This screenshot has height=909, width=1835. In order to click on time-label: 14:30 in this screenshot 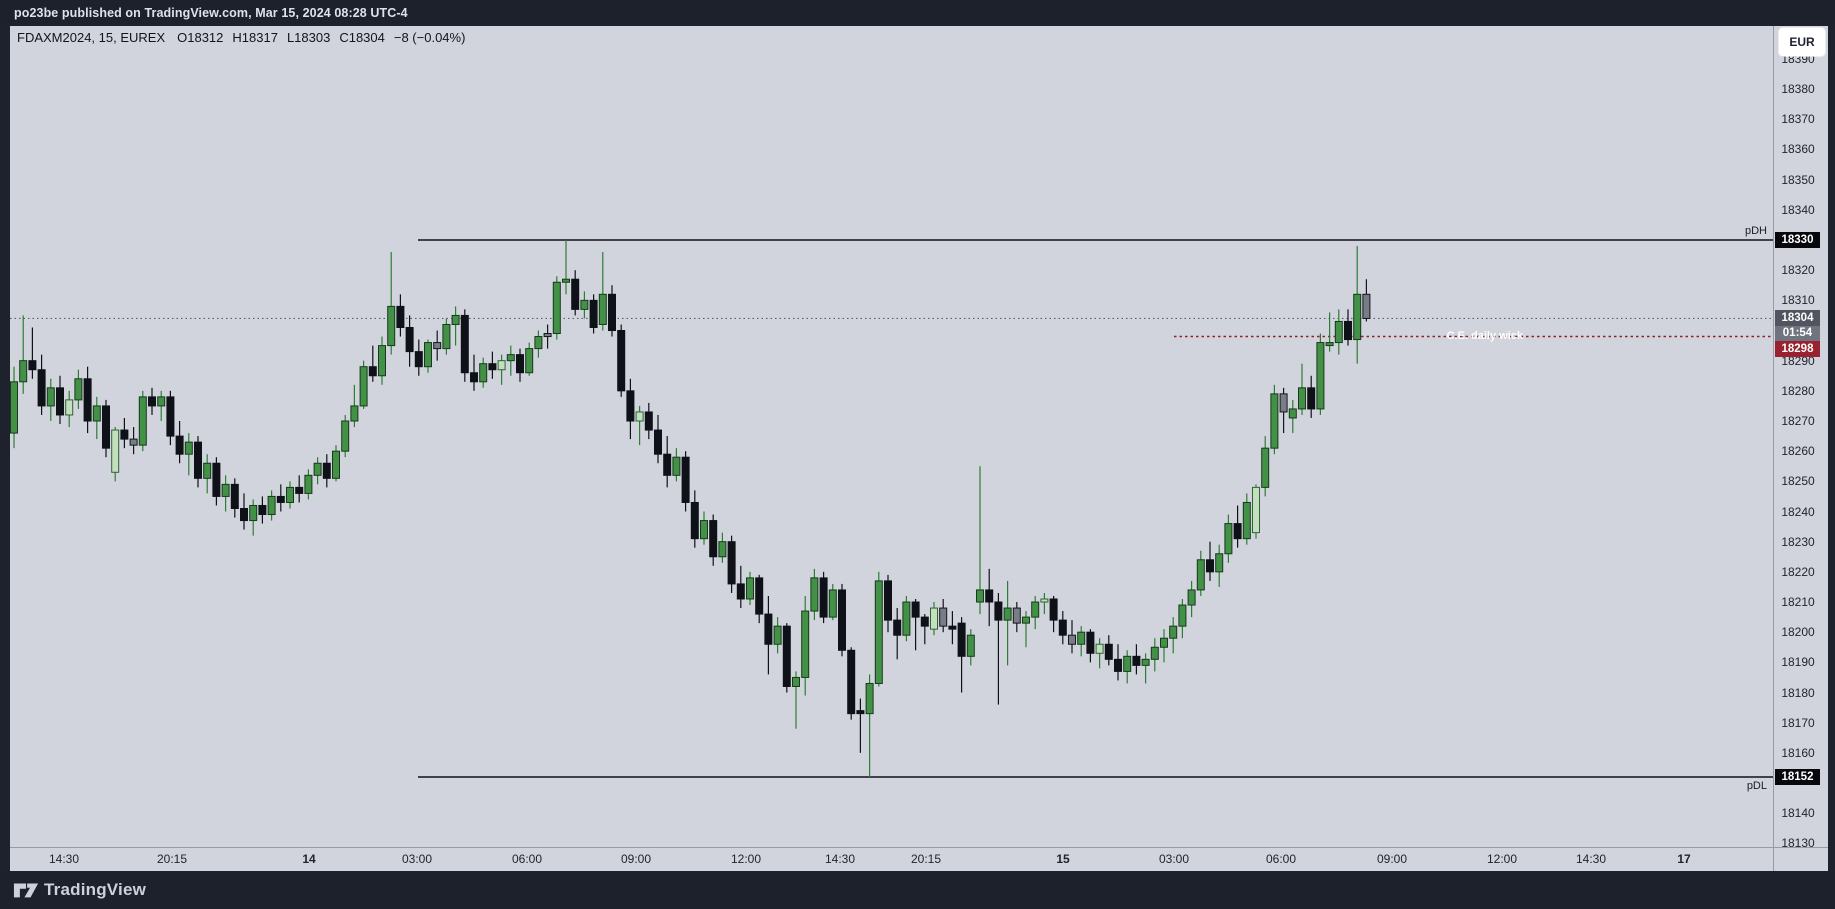, I will do `click(1591, 859)`.